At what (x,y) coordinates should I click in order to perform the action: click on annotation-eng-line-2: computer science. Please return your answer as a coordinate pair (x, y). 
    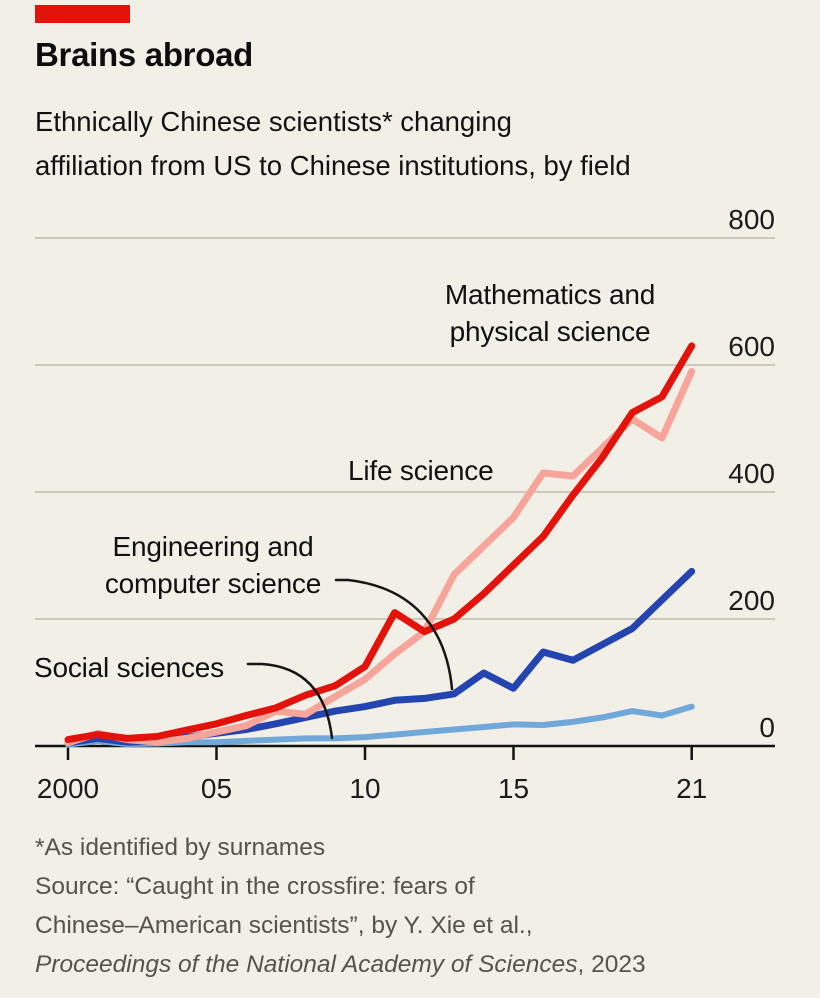
    Looking at the image, I should click on (213, 583).